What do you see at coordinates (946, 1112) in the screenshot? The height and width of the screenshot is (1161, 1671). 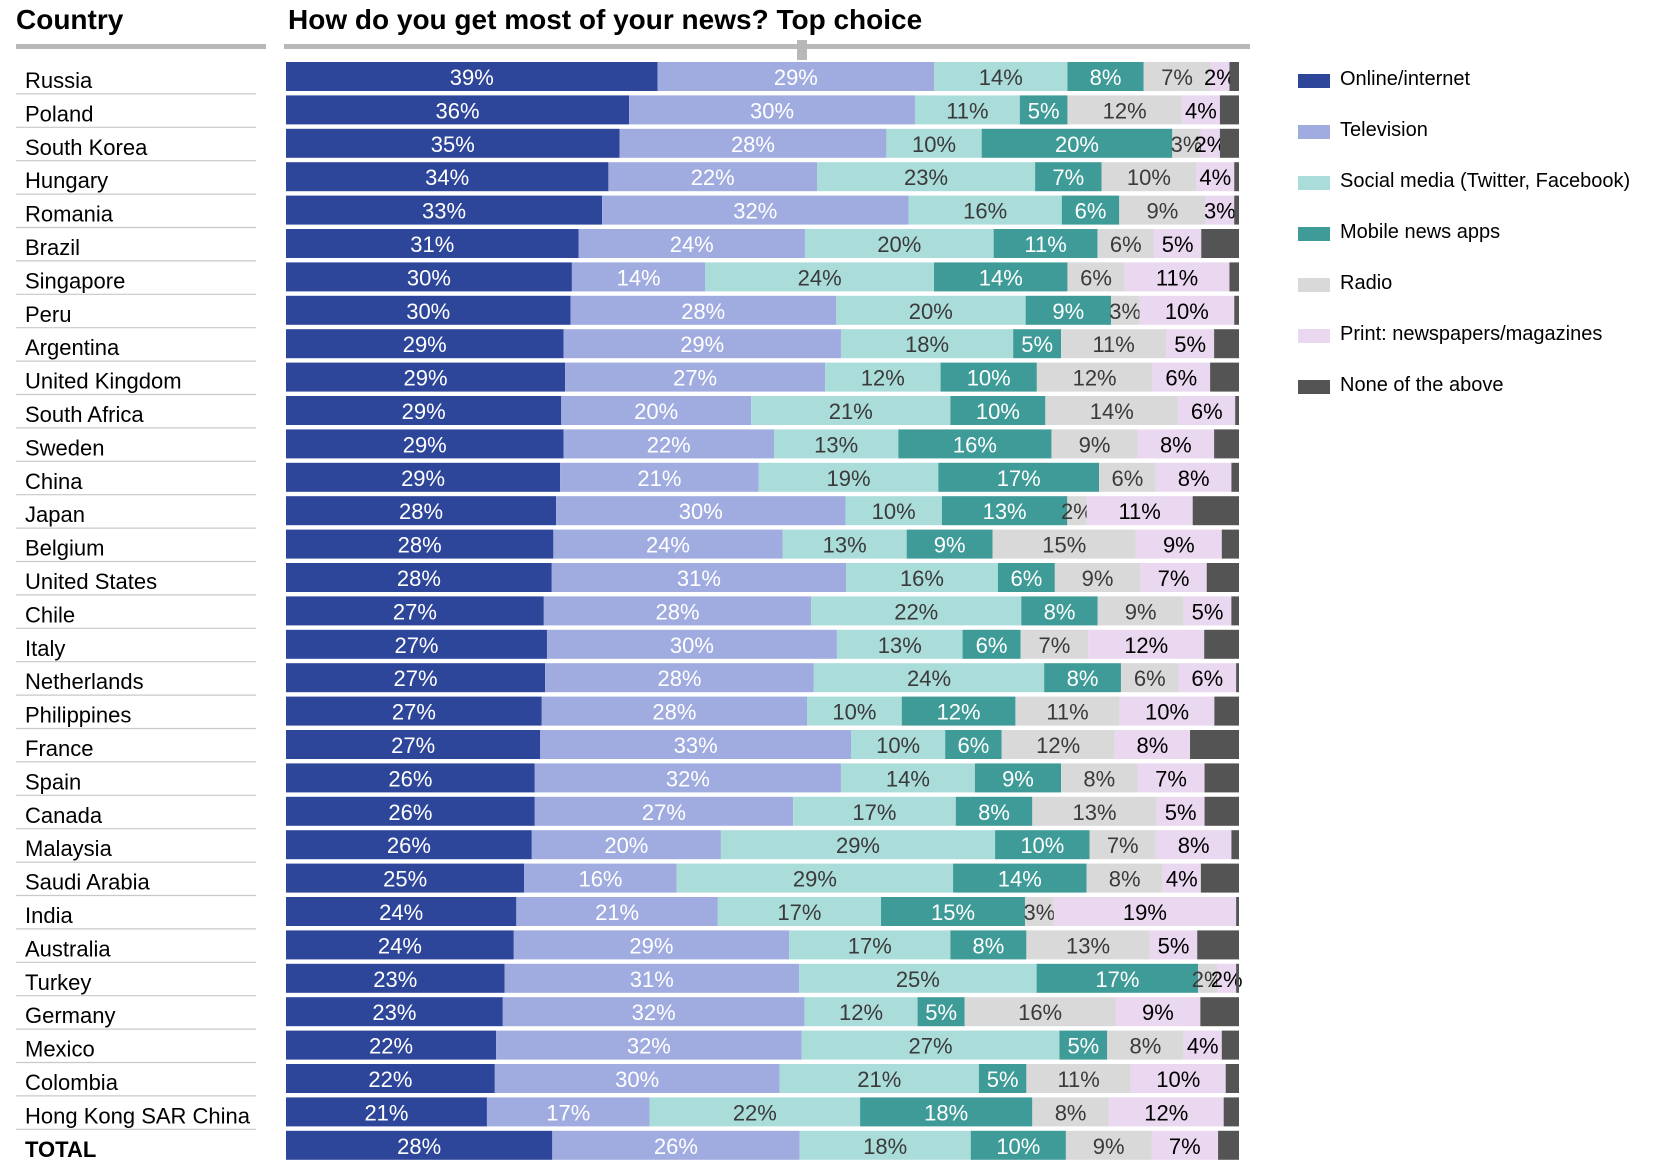 I see `data-label: 18%` at bounding box center [946, 1112].